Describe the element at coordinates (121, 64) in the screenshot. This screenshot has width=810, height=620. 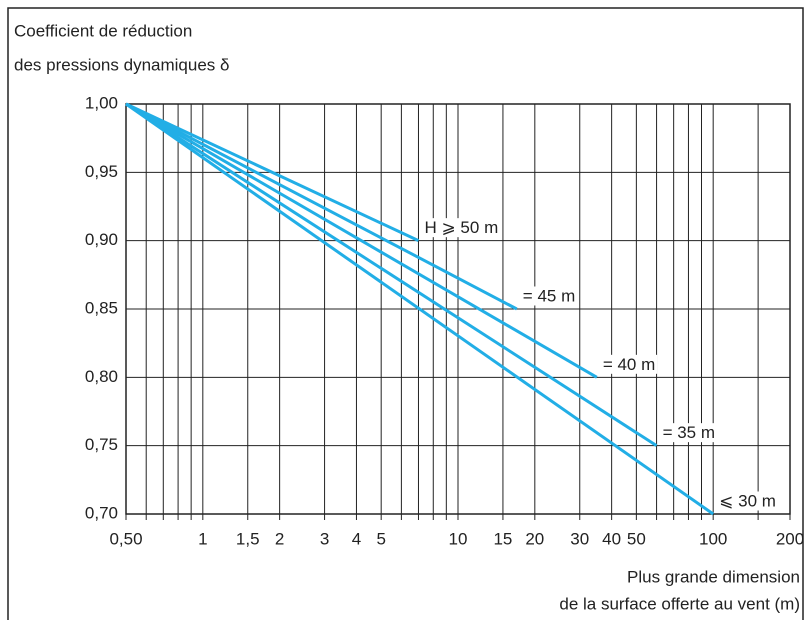
I see `y-axis-label: des pressions dynamiques δ` at that location.